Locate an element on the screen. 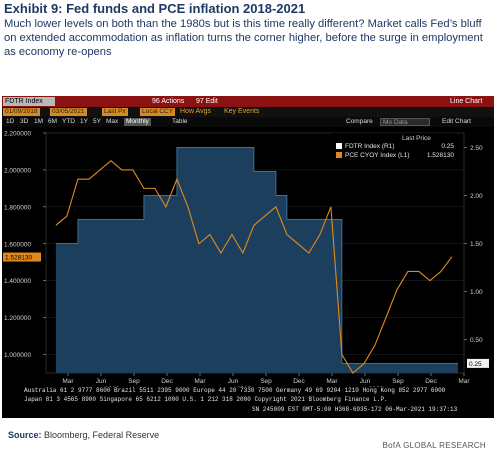 The width and height of the screenshot is (500, 457). source-note: Source: Bloomberg, Federal Reserve is located at coordinates (83, 435).